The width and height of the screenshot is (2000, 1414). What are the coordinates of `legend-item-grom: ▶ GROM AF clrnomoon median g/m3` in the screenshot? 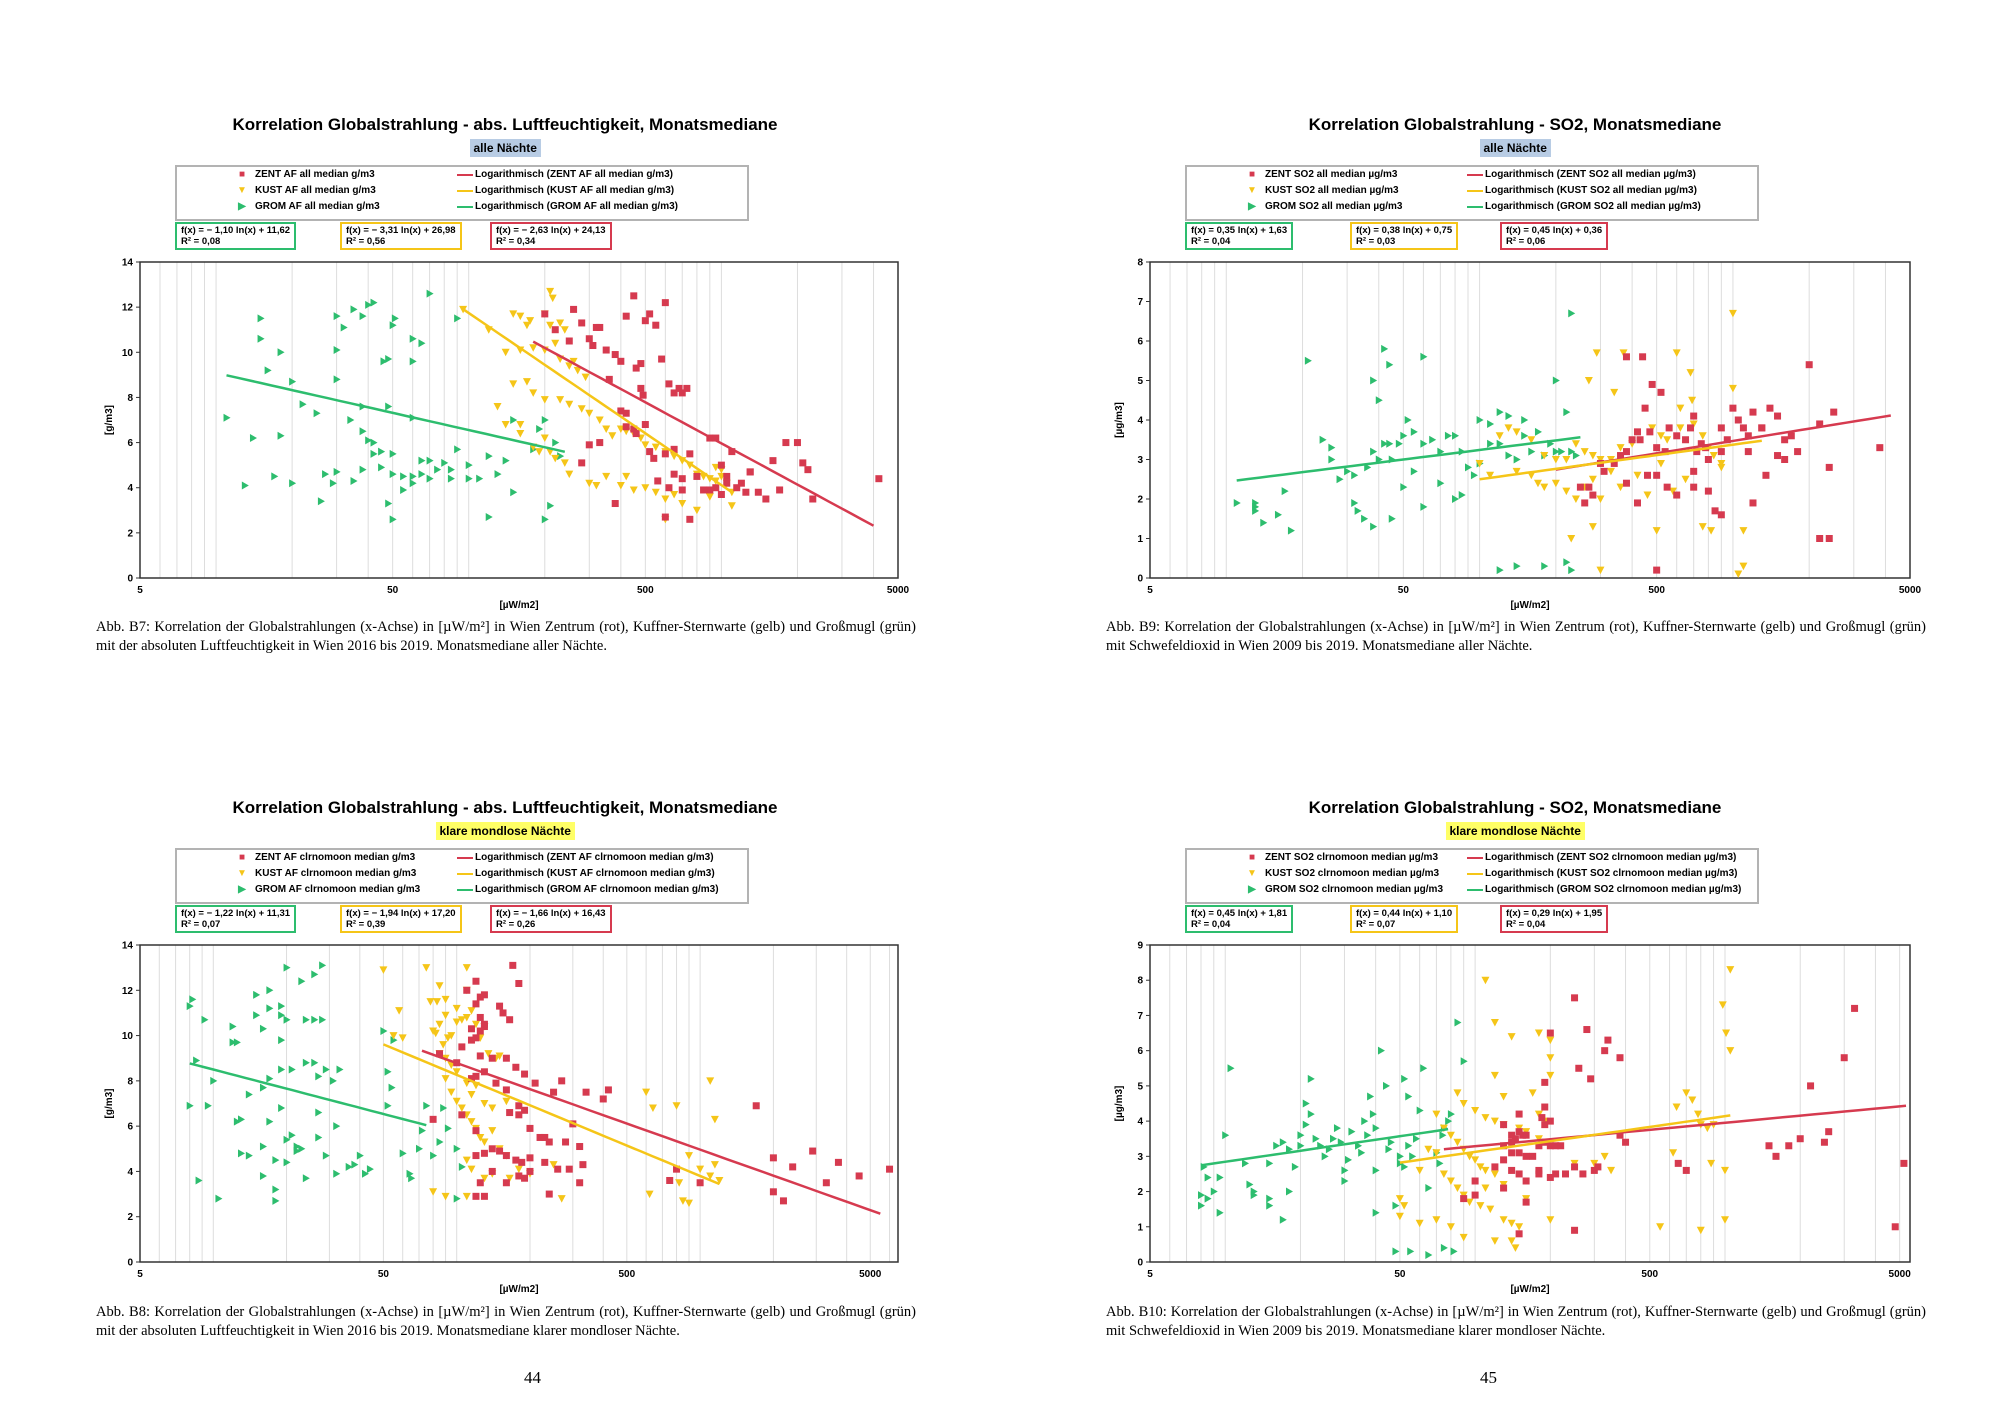 It's located at (328, 889).